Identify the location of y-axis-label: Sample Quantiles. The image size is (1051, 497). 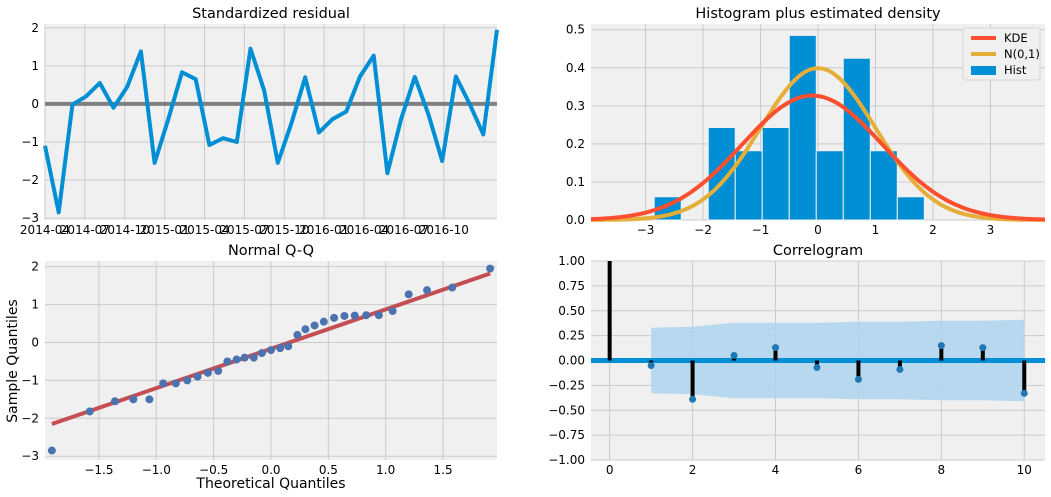
(13, 360).